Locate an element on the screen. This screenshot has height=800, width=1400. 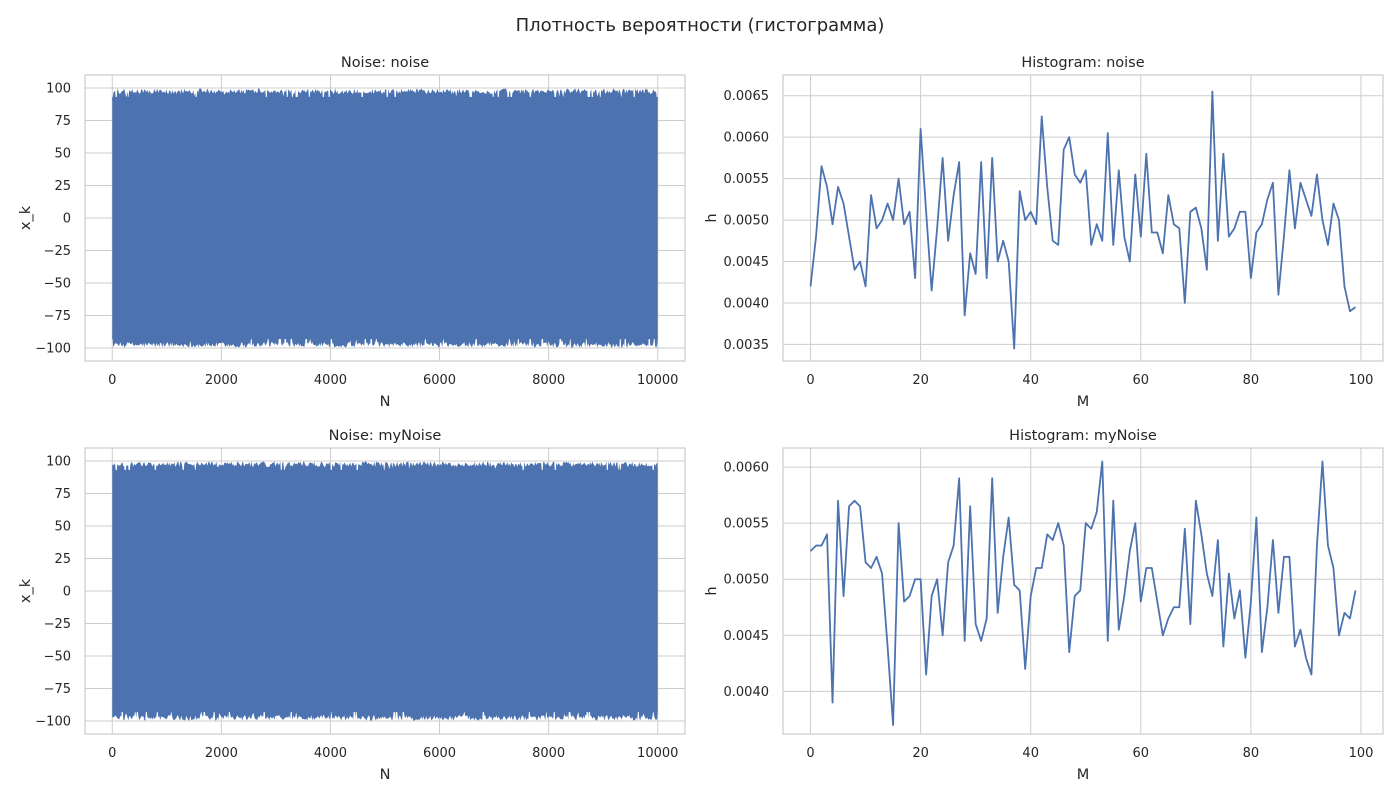
chart-title: Histogram: noise is located at coordinates (1082, 63).